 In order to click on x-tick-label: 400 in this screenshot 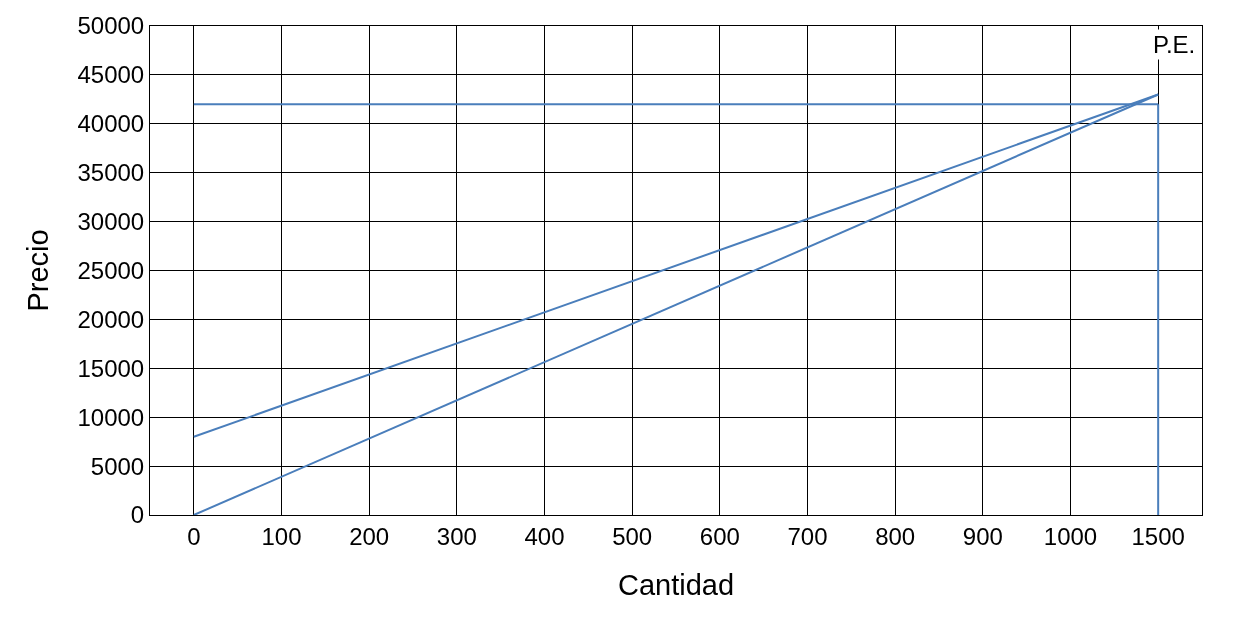, I will do `click(544, 536)`.